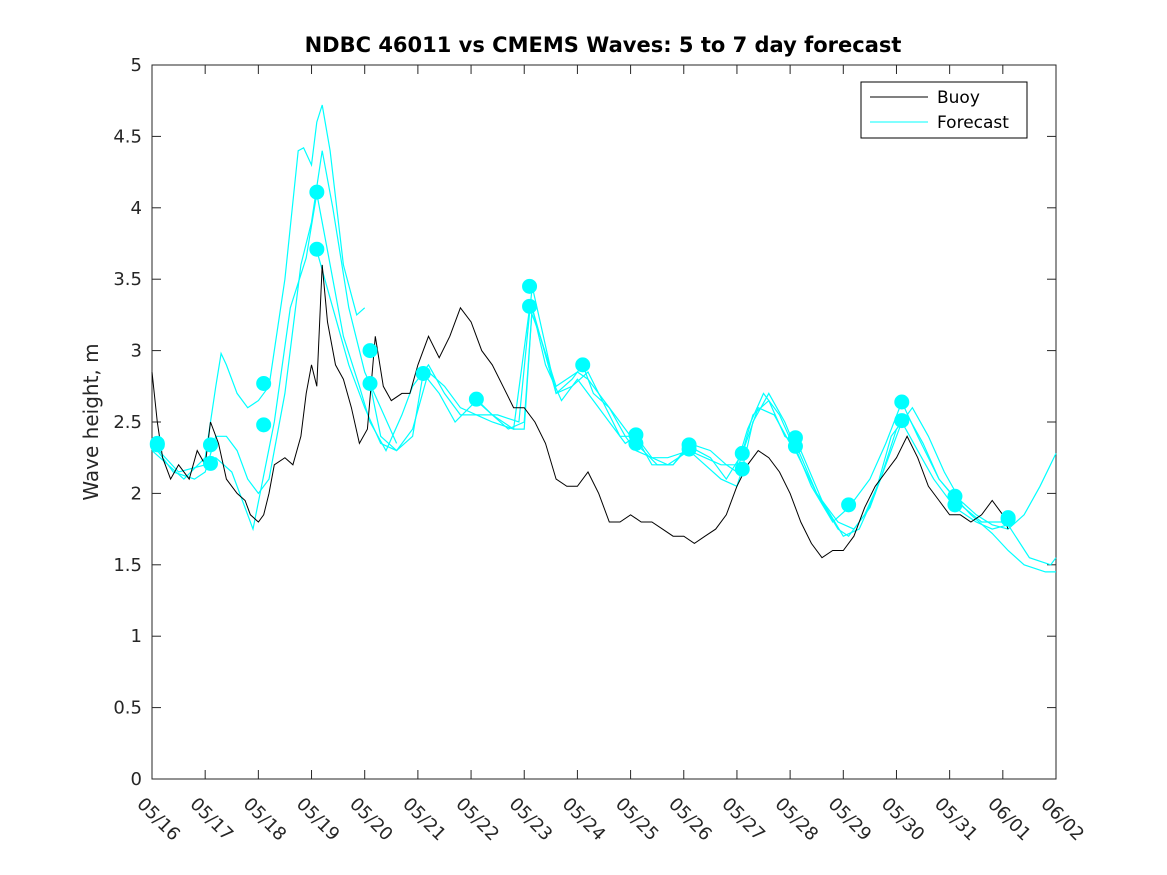 This screenshot has width=1167, height=875. Describe the element at coordinates (91, 421) in the screenshot. I see `y-axis-label: Wave height, m` at that location.